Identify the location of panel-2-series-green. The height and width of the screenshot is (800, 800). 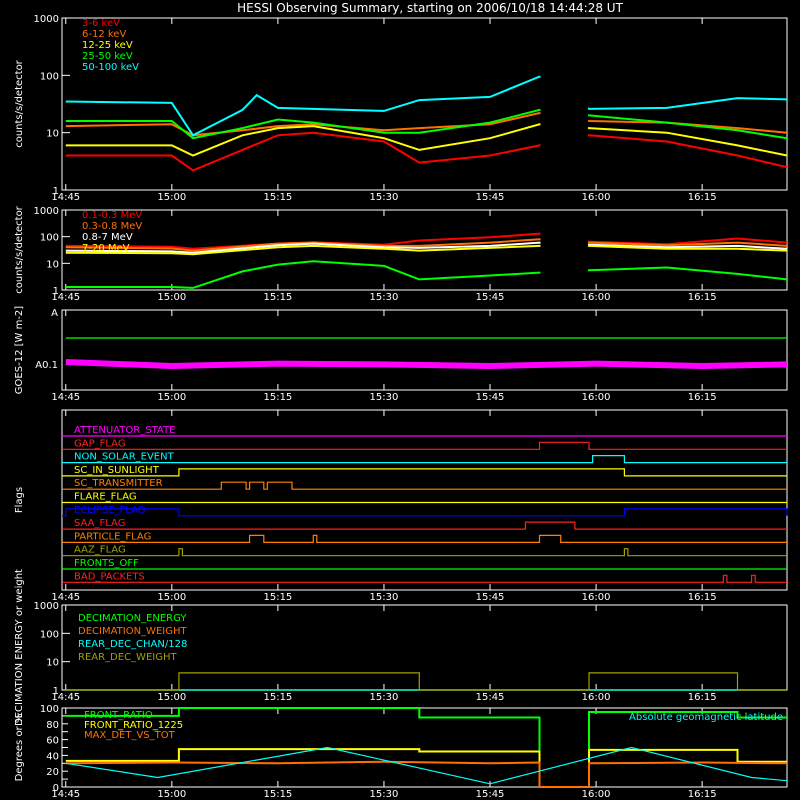
(426, 274).